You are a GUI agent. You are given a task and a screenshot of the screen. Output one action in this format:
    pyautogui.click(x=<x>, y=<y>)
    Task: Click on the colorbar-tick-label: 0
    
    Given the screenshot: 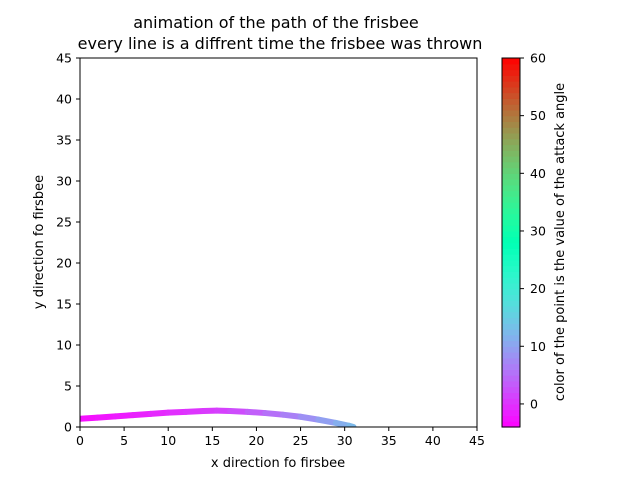 What is the action you would take?
    pyautogui.click(x=534, y=403)
    